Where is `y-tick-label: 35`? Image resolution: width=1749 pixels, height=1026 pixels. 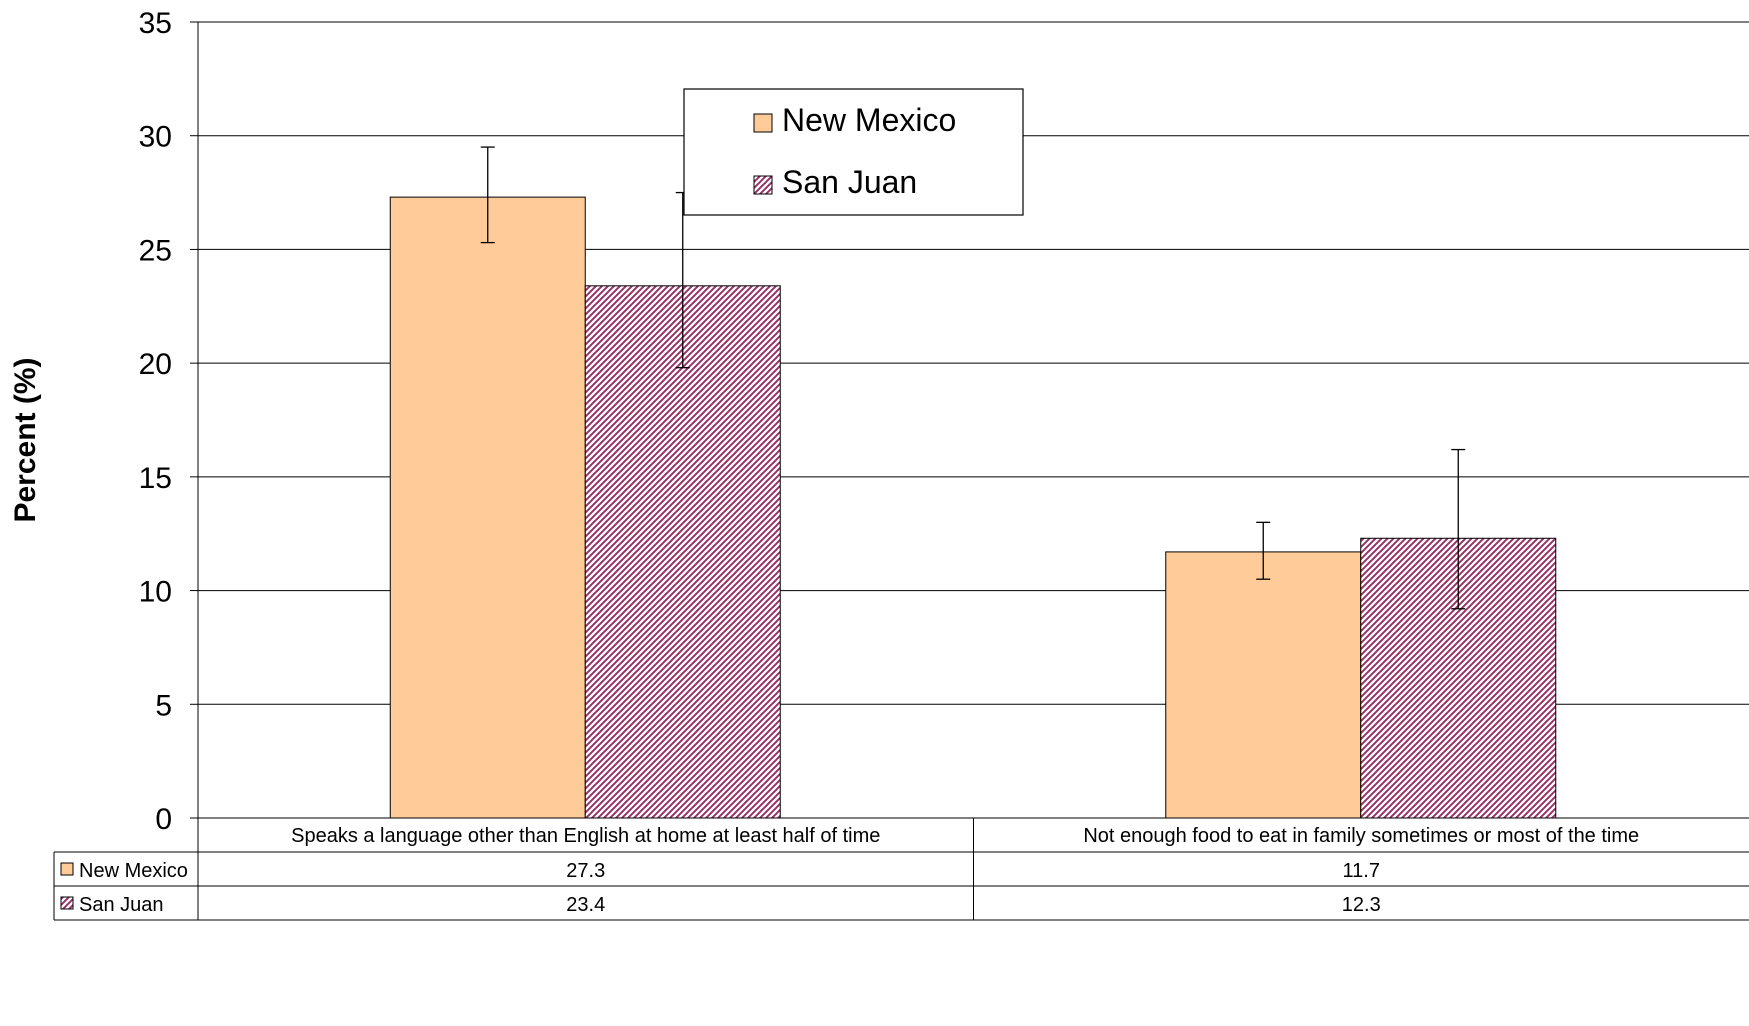
y-tick-label: 35 is located at coordinates (155, 23).